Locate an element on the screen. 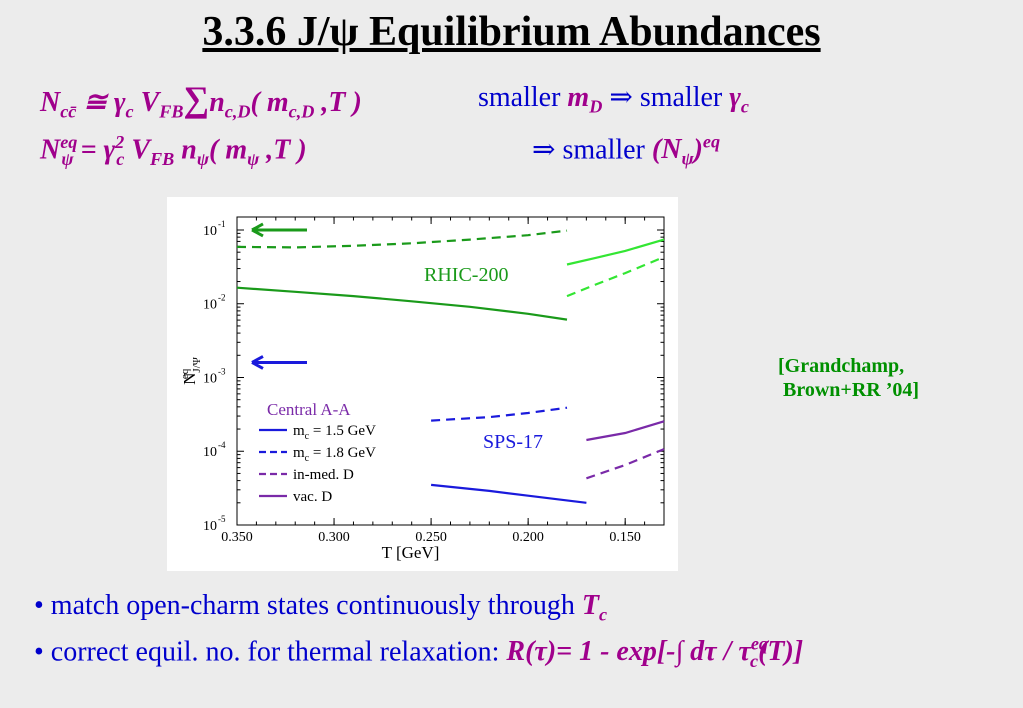  y-tick-exponent: -2 is located at coordinates (222, 298).